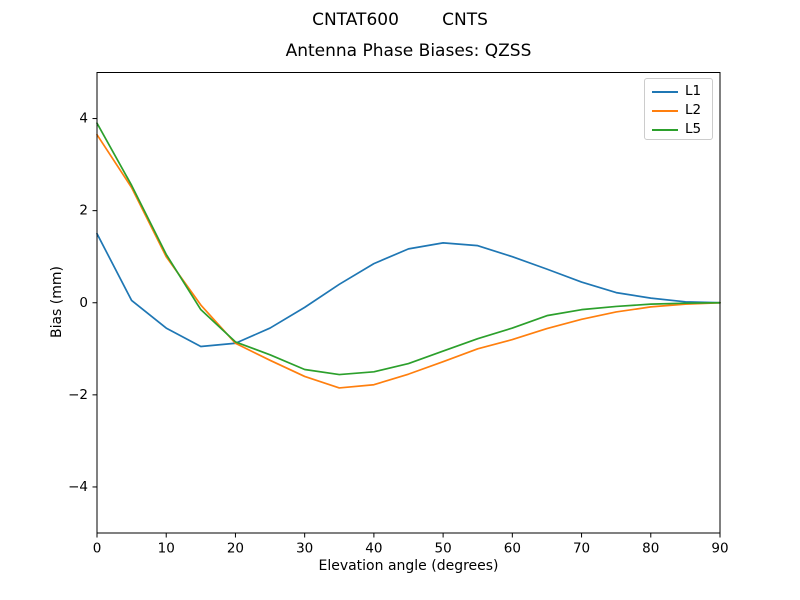 The height and width of the screenshot is (600, 800). I want to click on x-tick-label: 80, so click(650, 549).